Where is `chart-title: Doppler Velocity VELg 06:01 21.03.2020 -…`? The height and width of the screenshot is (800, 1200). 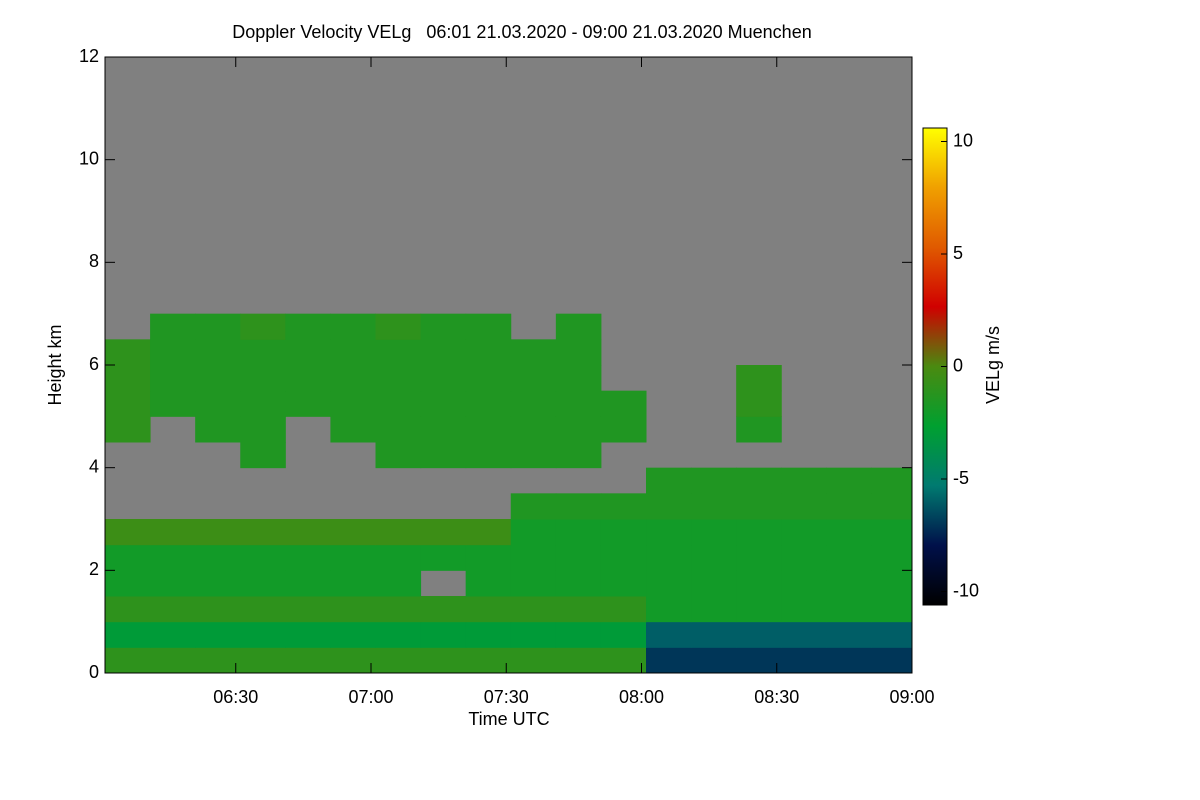
chart-title: Doppler Velocity VELg 06:01 21.03.2020 -… is located at coordinates (521, 32).